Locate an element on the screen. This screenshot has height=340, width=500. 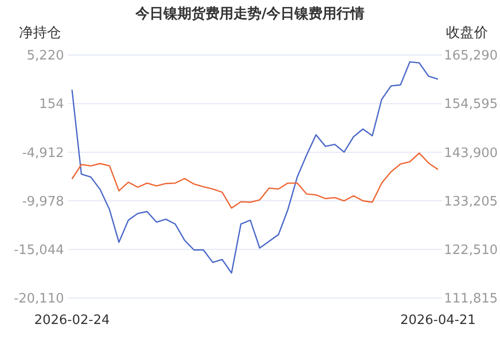
y-tick-label: -9,978 is located at coordinates (43, 202).